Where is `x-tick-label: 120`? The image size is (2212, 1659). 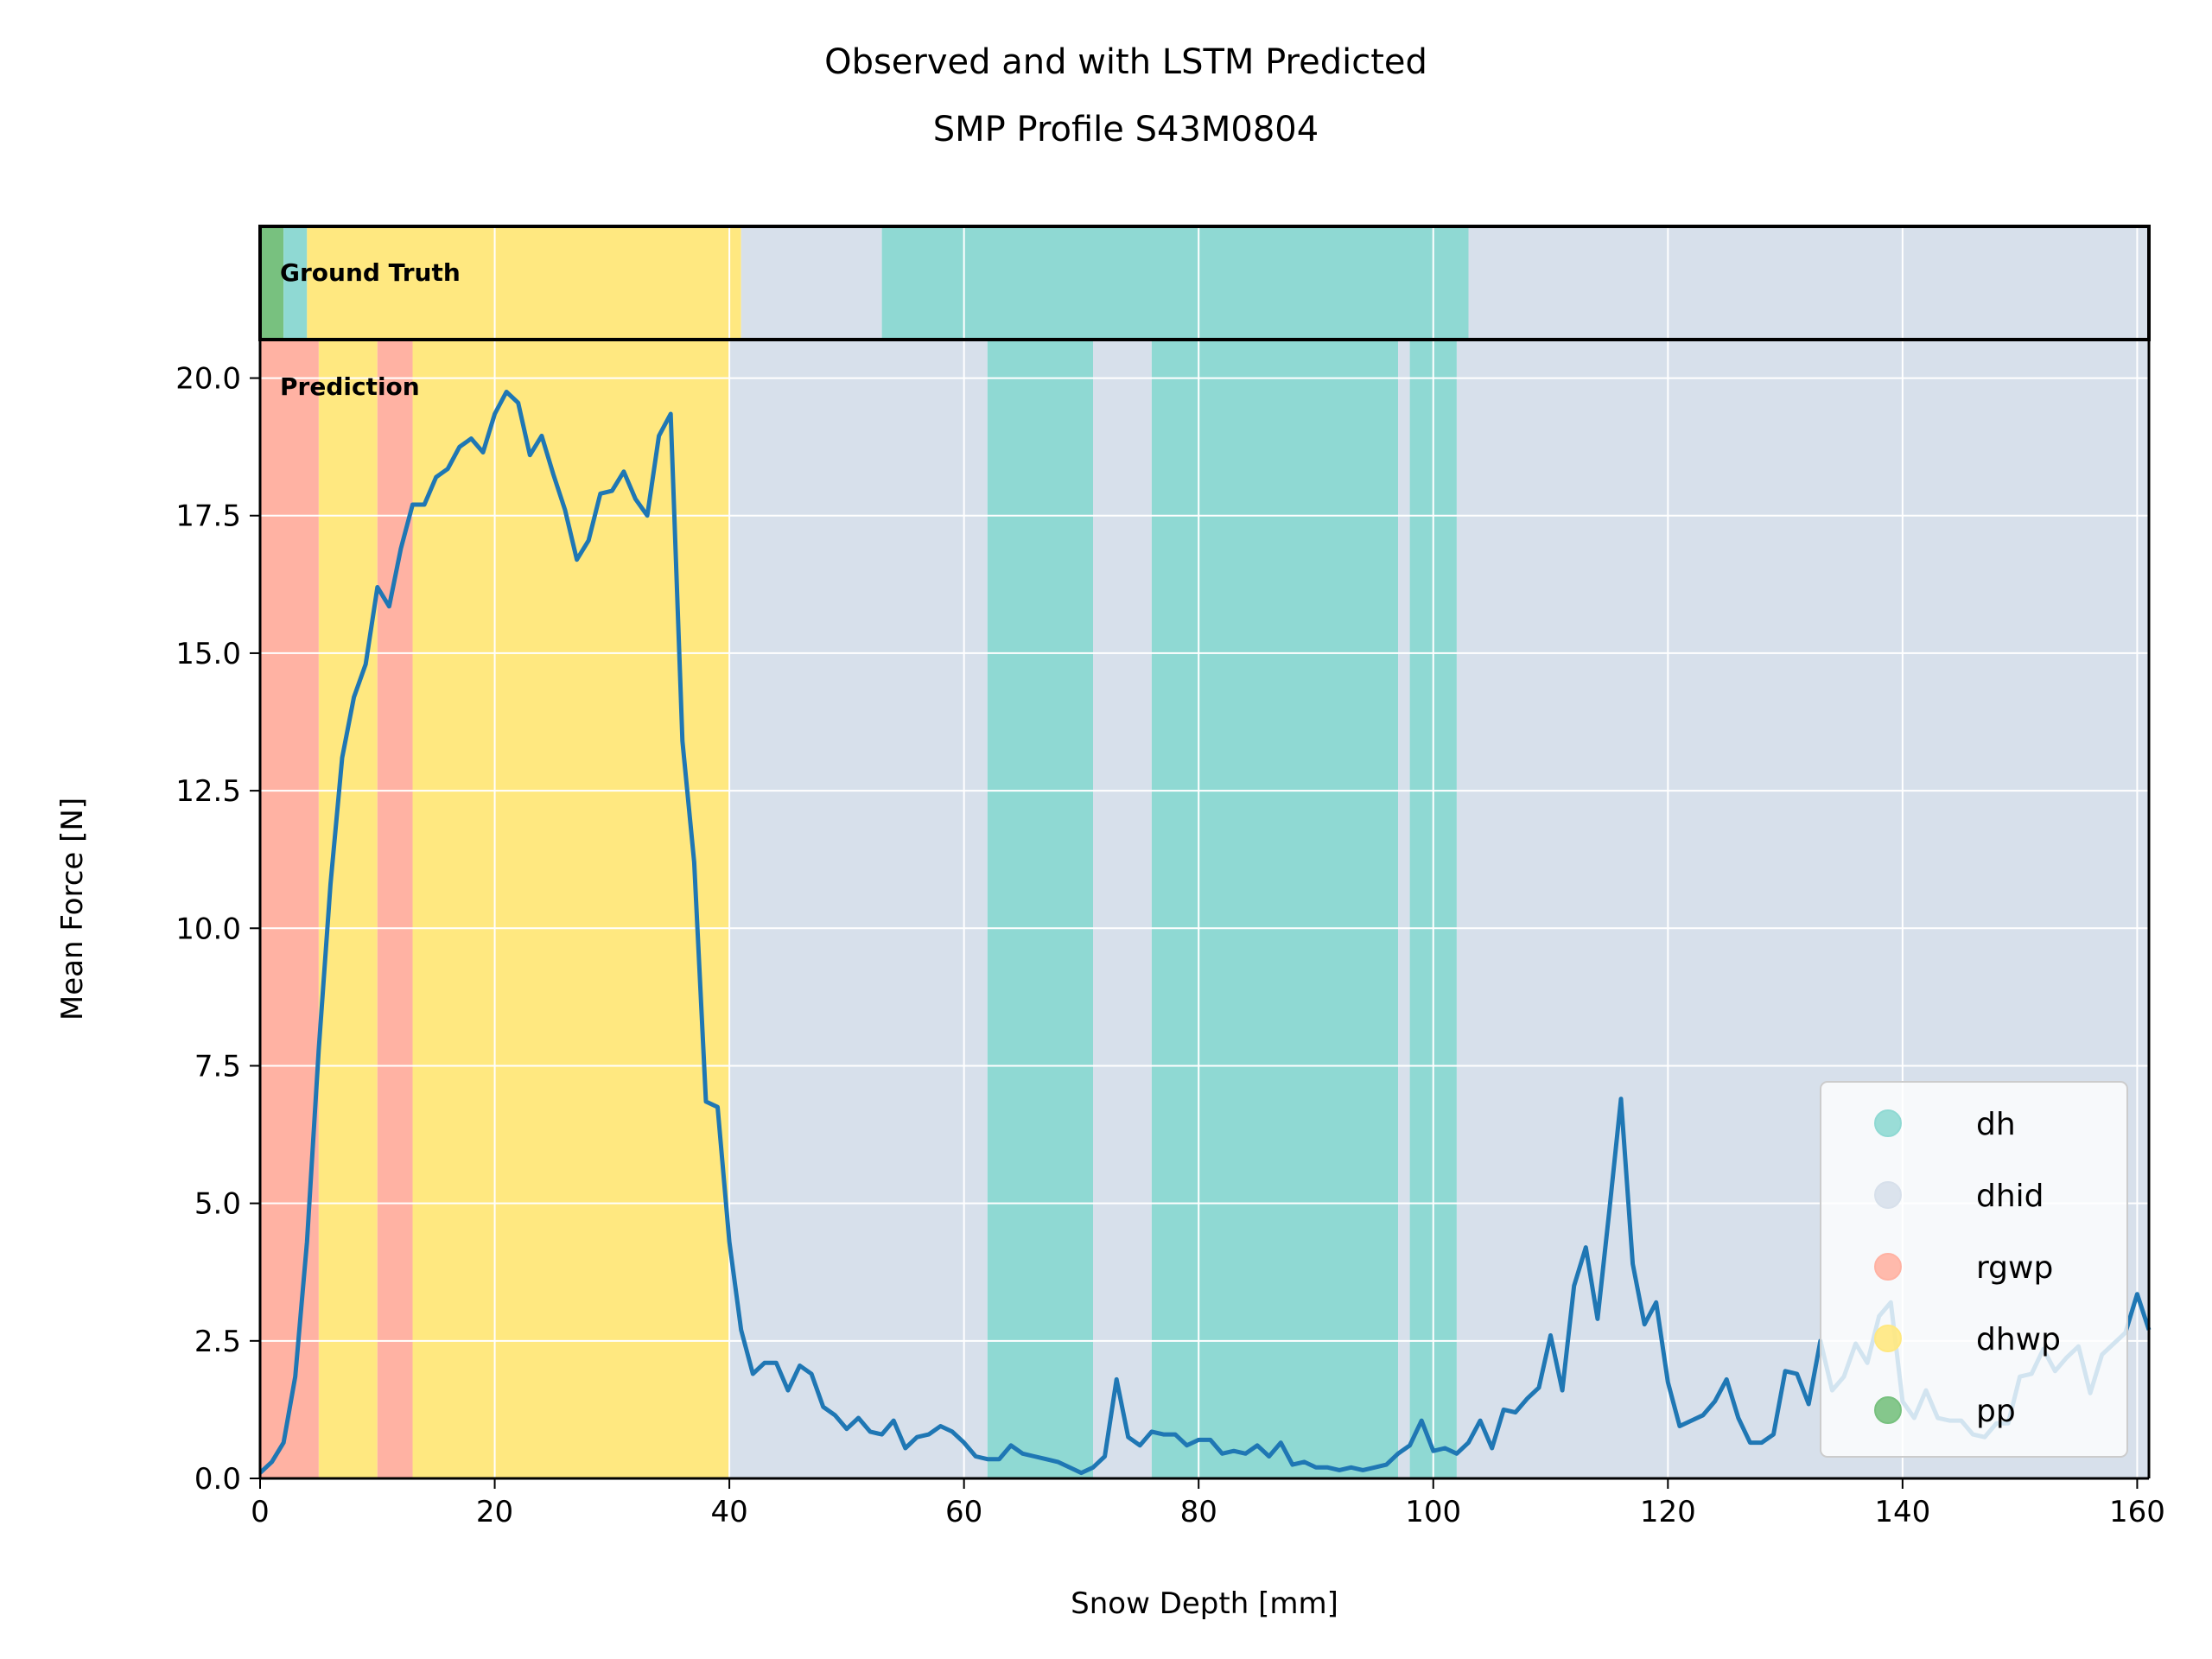
x-tick-label: 120 is located at coordinates (1668, 1512).